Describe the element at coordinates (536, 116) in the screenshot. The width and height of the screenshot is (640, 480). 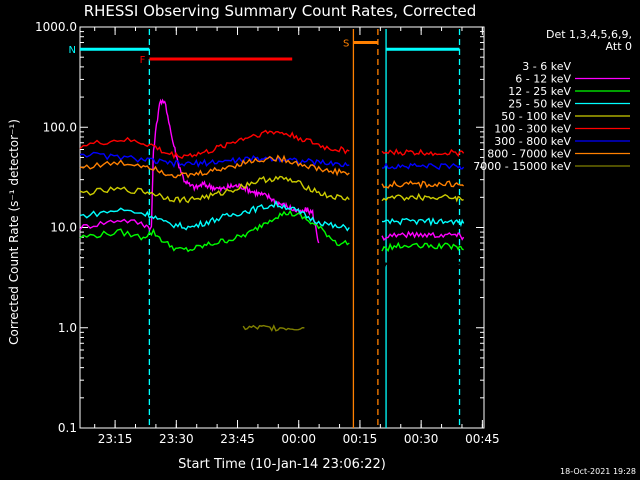
I see `legend-item-label: 50 - 100 keV` at that location.